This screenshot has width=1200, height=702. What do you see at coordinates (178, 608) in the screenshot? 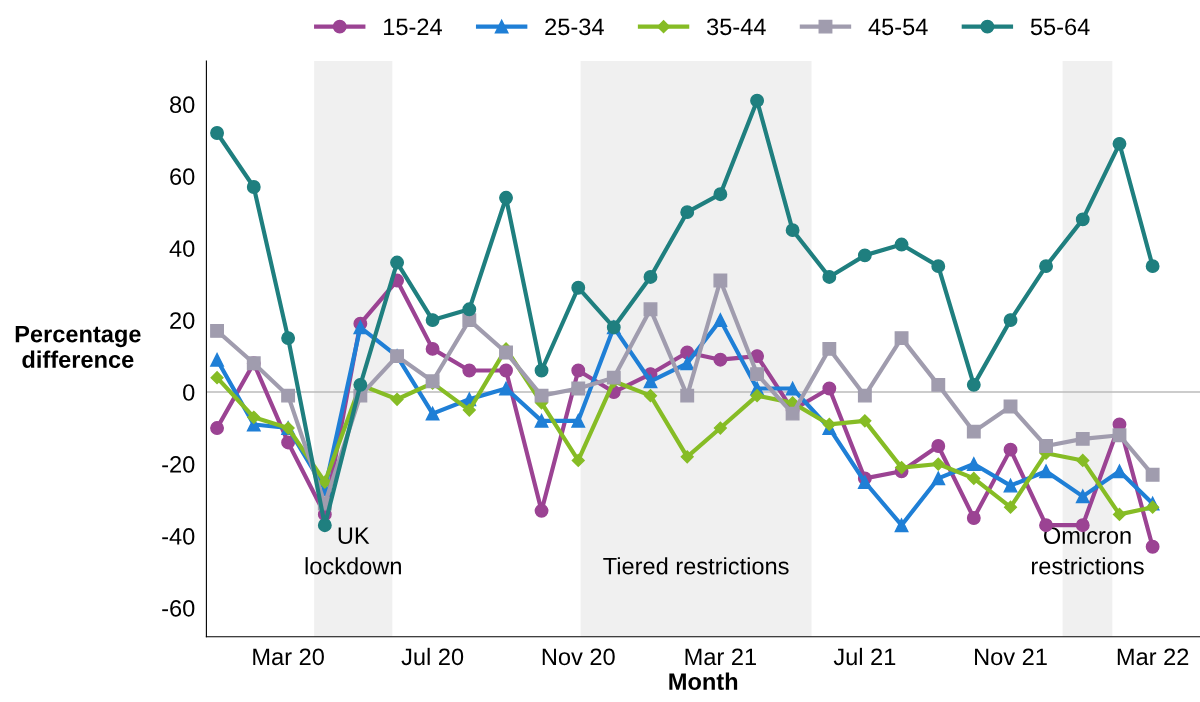
I see `y-tick-label: -60` at bounding box center [178, 608].